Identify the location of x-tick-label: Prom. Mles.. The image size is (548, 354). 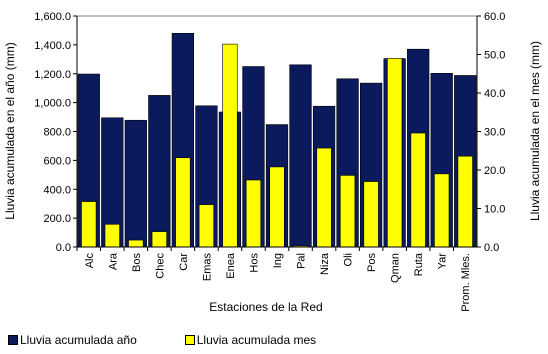
(466, 282).